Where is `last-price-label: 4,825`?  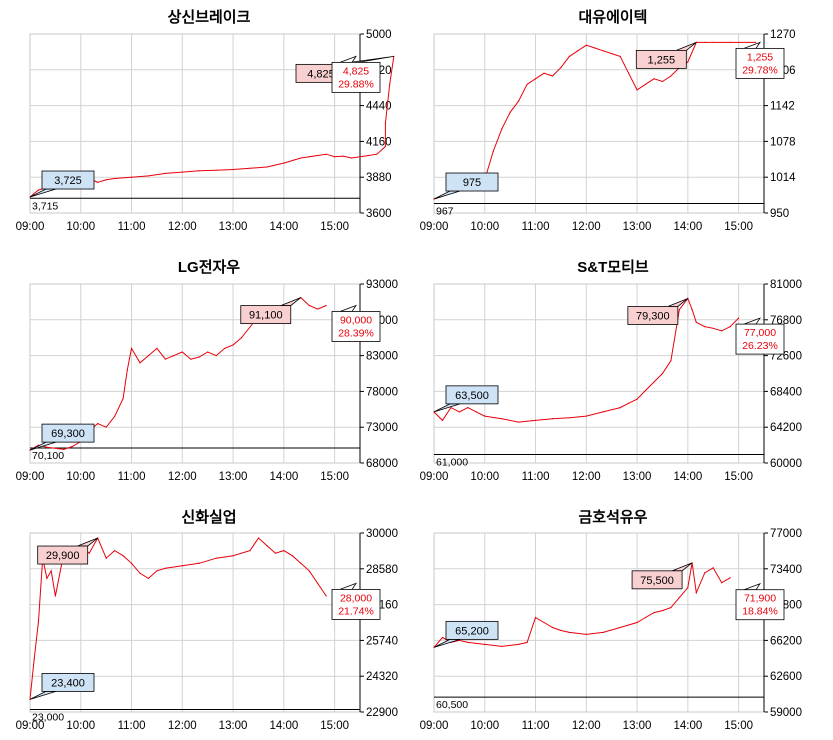 last-price-label: 4,825 is located at coordinates (356, 71).